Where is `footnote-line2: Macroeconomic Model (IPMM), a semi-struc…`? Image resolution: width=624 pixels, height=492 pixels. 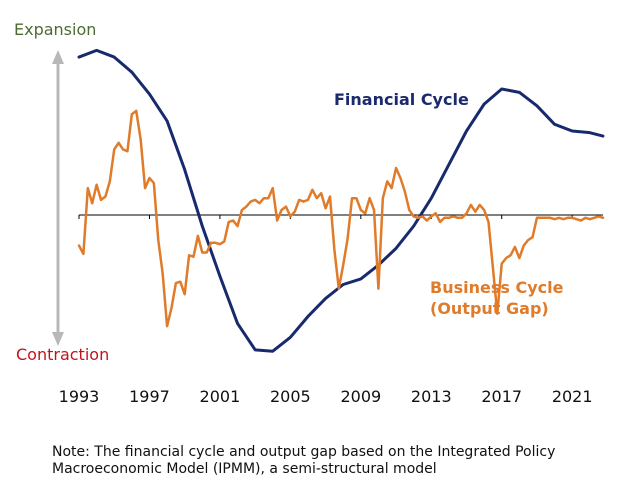
footnote-line2: Macroeconomic Model (IPMM), a semi-struc… is located at coordinates (244, 469).